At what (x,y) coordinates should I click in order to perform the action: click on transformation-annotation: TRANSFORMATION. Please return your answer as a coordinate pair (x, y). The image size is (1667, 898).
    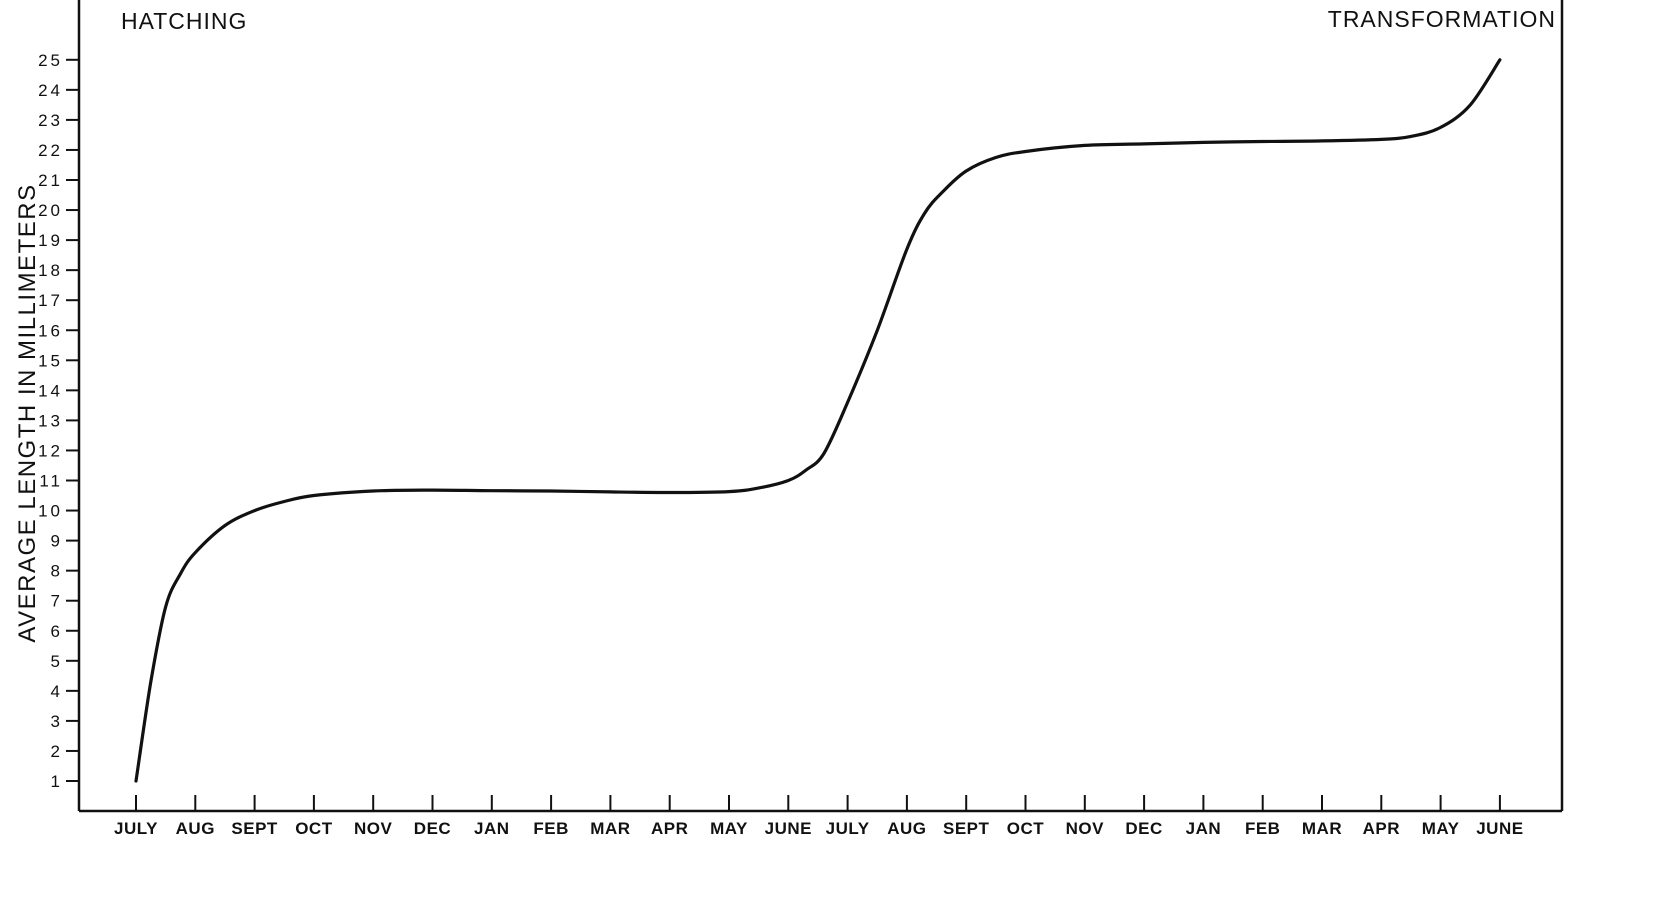
    Looking at the image, I should click on (1442, 19).